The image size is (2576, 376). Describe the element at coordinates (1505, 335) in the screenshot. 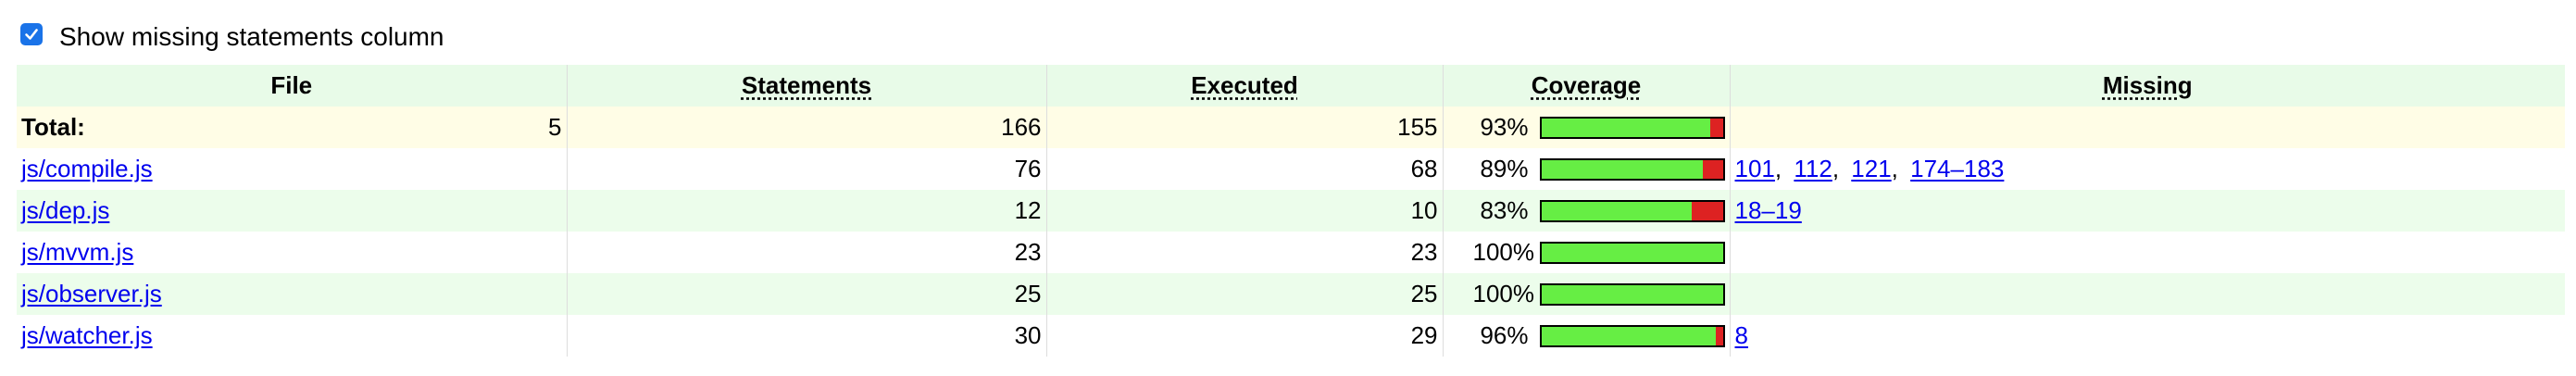

I see `coverage-percent: 96%` at that location.